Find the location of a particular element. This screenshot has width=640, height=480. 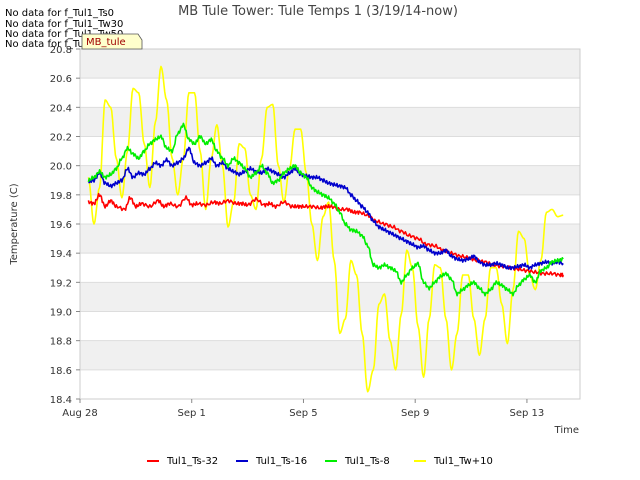

y-tick-label: 20.6 is located at coordinates (61, 79).